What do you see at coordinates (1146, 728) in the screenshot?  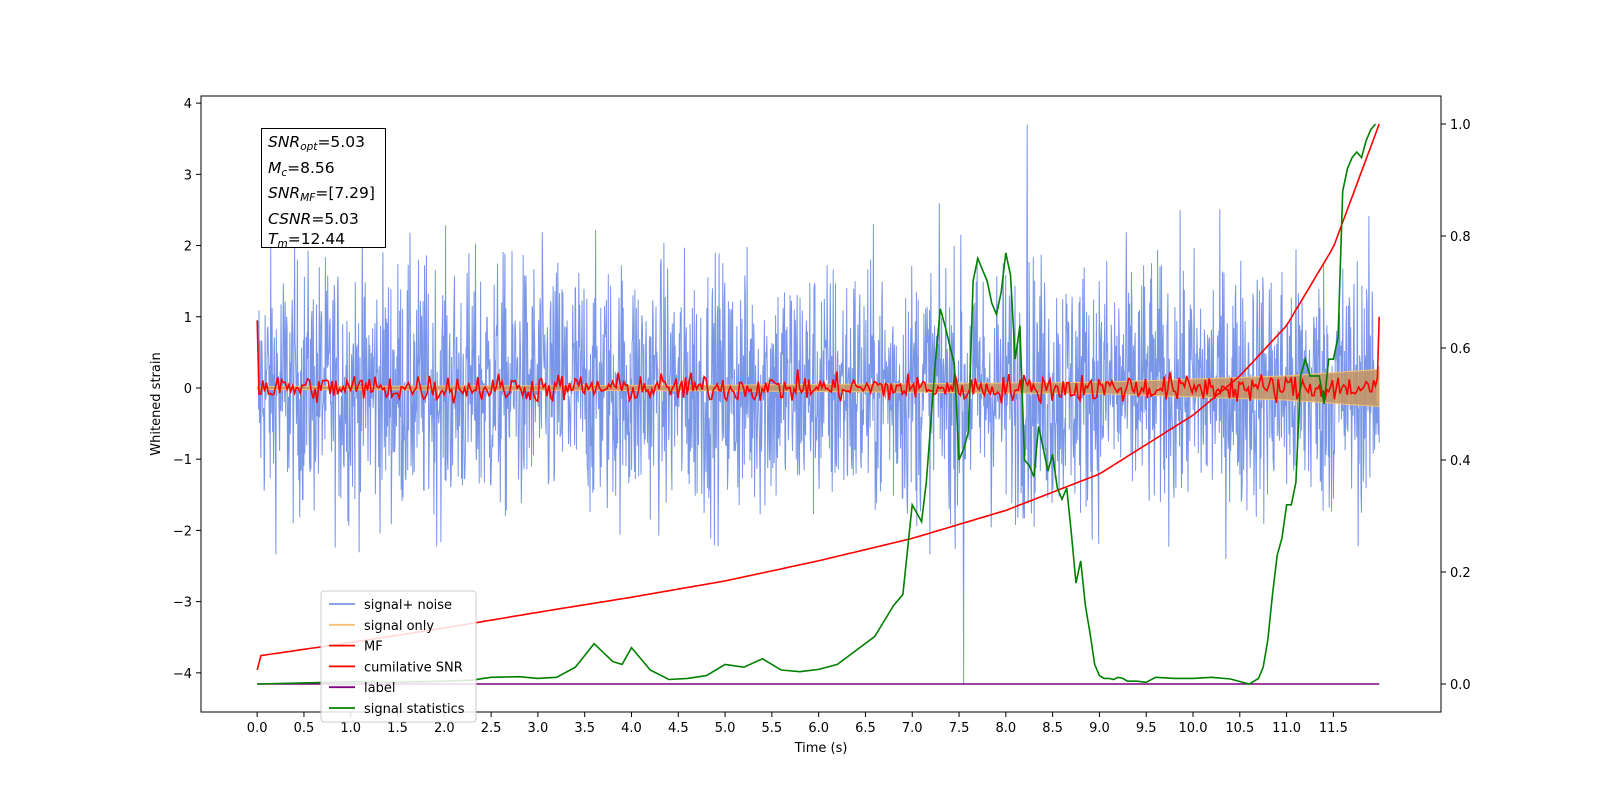 I see `x-tick-label: 9.5` at bounding box center [1146, 728].